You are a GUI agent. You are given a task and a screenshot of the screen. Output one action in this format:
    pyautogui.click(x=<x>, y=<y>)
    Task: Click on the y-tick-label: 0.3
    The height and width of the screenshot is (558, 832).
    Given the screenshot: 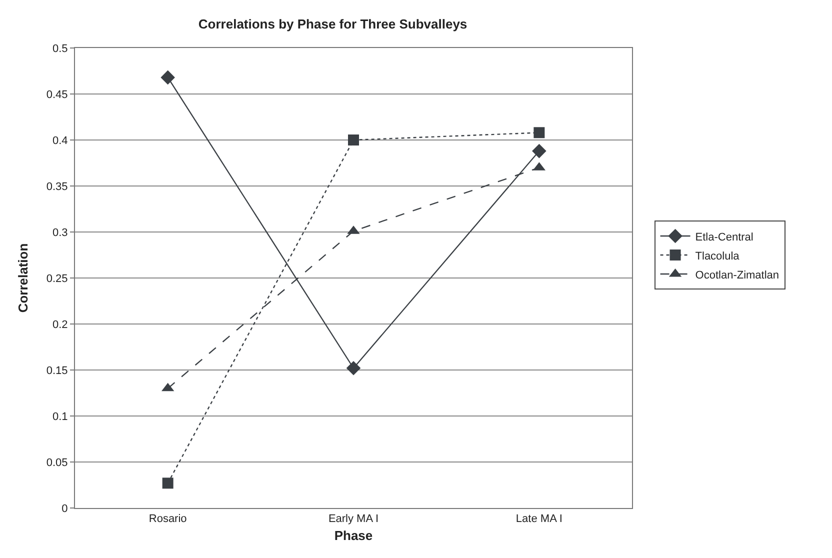 What is the action you would take?
    pyautogui.click(x=60, y=232)
    